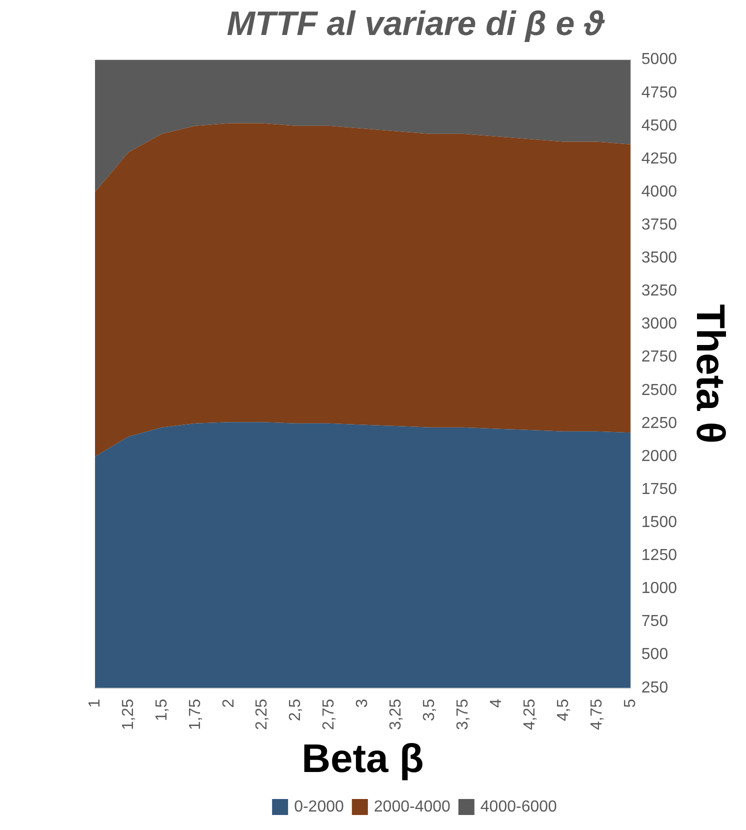 The width and height of the screenshot is (746, 830). What do you see at coordinates (329, 714) in the screenshot?
I see `x-tick-label: 2,75` at bounding box center [329, 714].